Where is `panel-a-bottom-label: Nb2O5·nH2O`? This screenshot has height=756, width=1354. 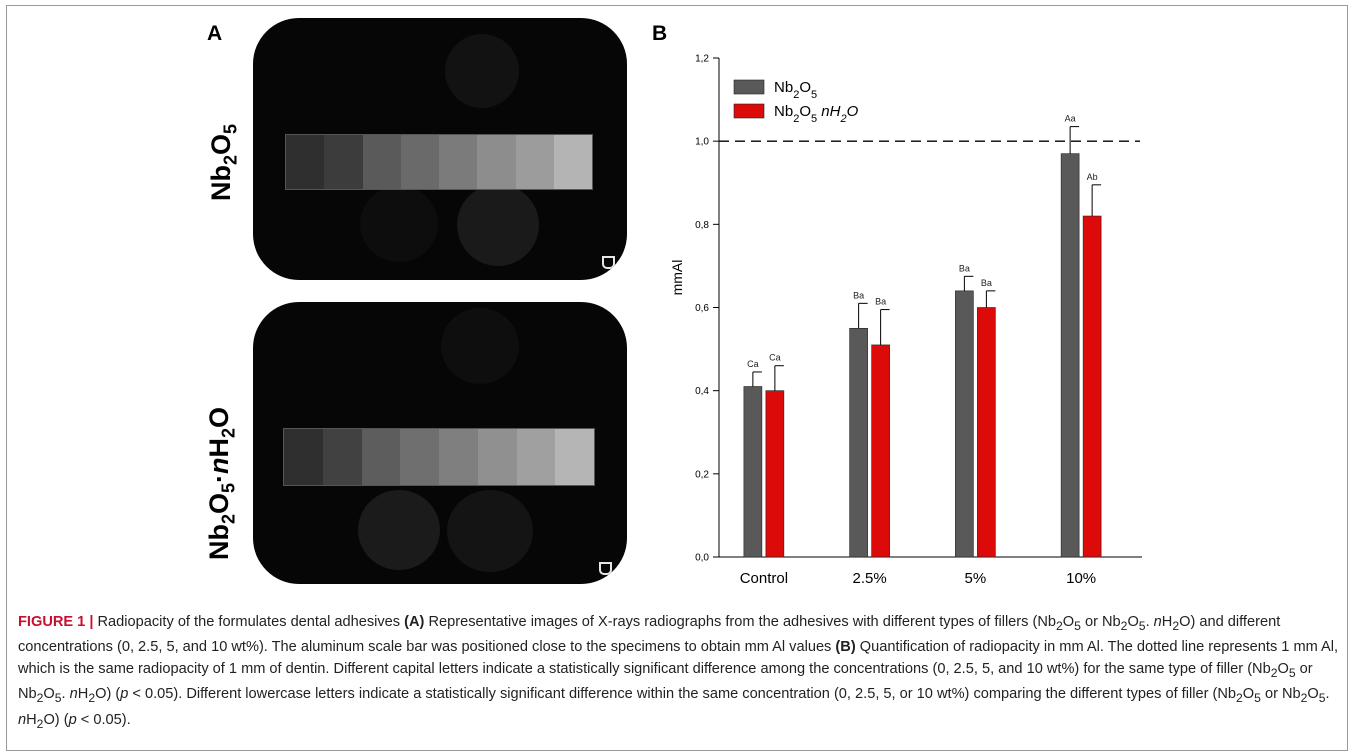 panel-a-bottom-label: Nb2O5·nH2O is located at coordinates (221, 483).